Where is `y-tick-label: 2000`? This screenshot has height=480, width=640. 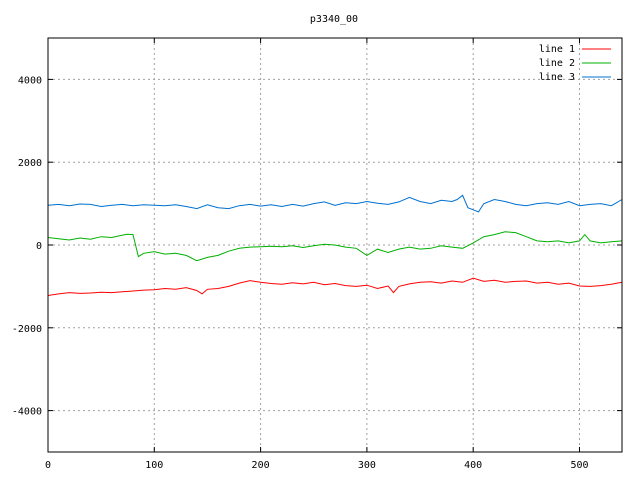
y-tick-label: 2000 is located at coordinates (30, 163).